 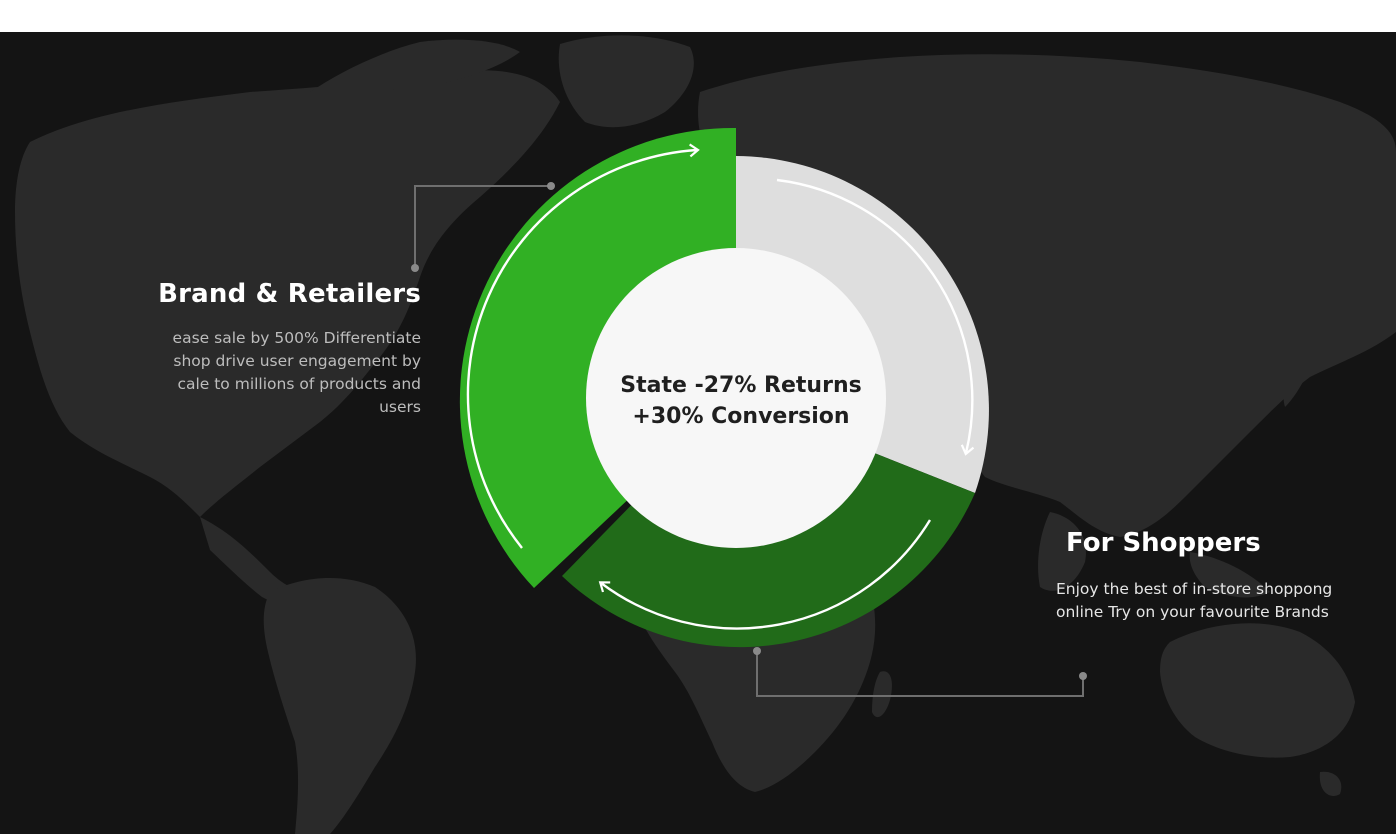 I want to click on description-line: shop drive user engagement by, so click(x=297, y=361).